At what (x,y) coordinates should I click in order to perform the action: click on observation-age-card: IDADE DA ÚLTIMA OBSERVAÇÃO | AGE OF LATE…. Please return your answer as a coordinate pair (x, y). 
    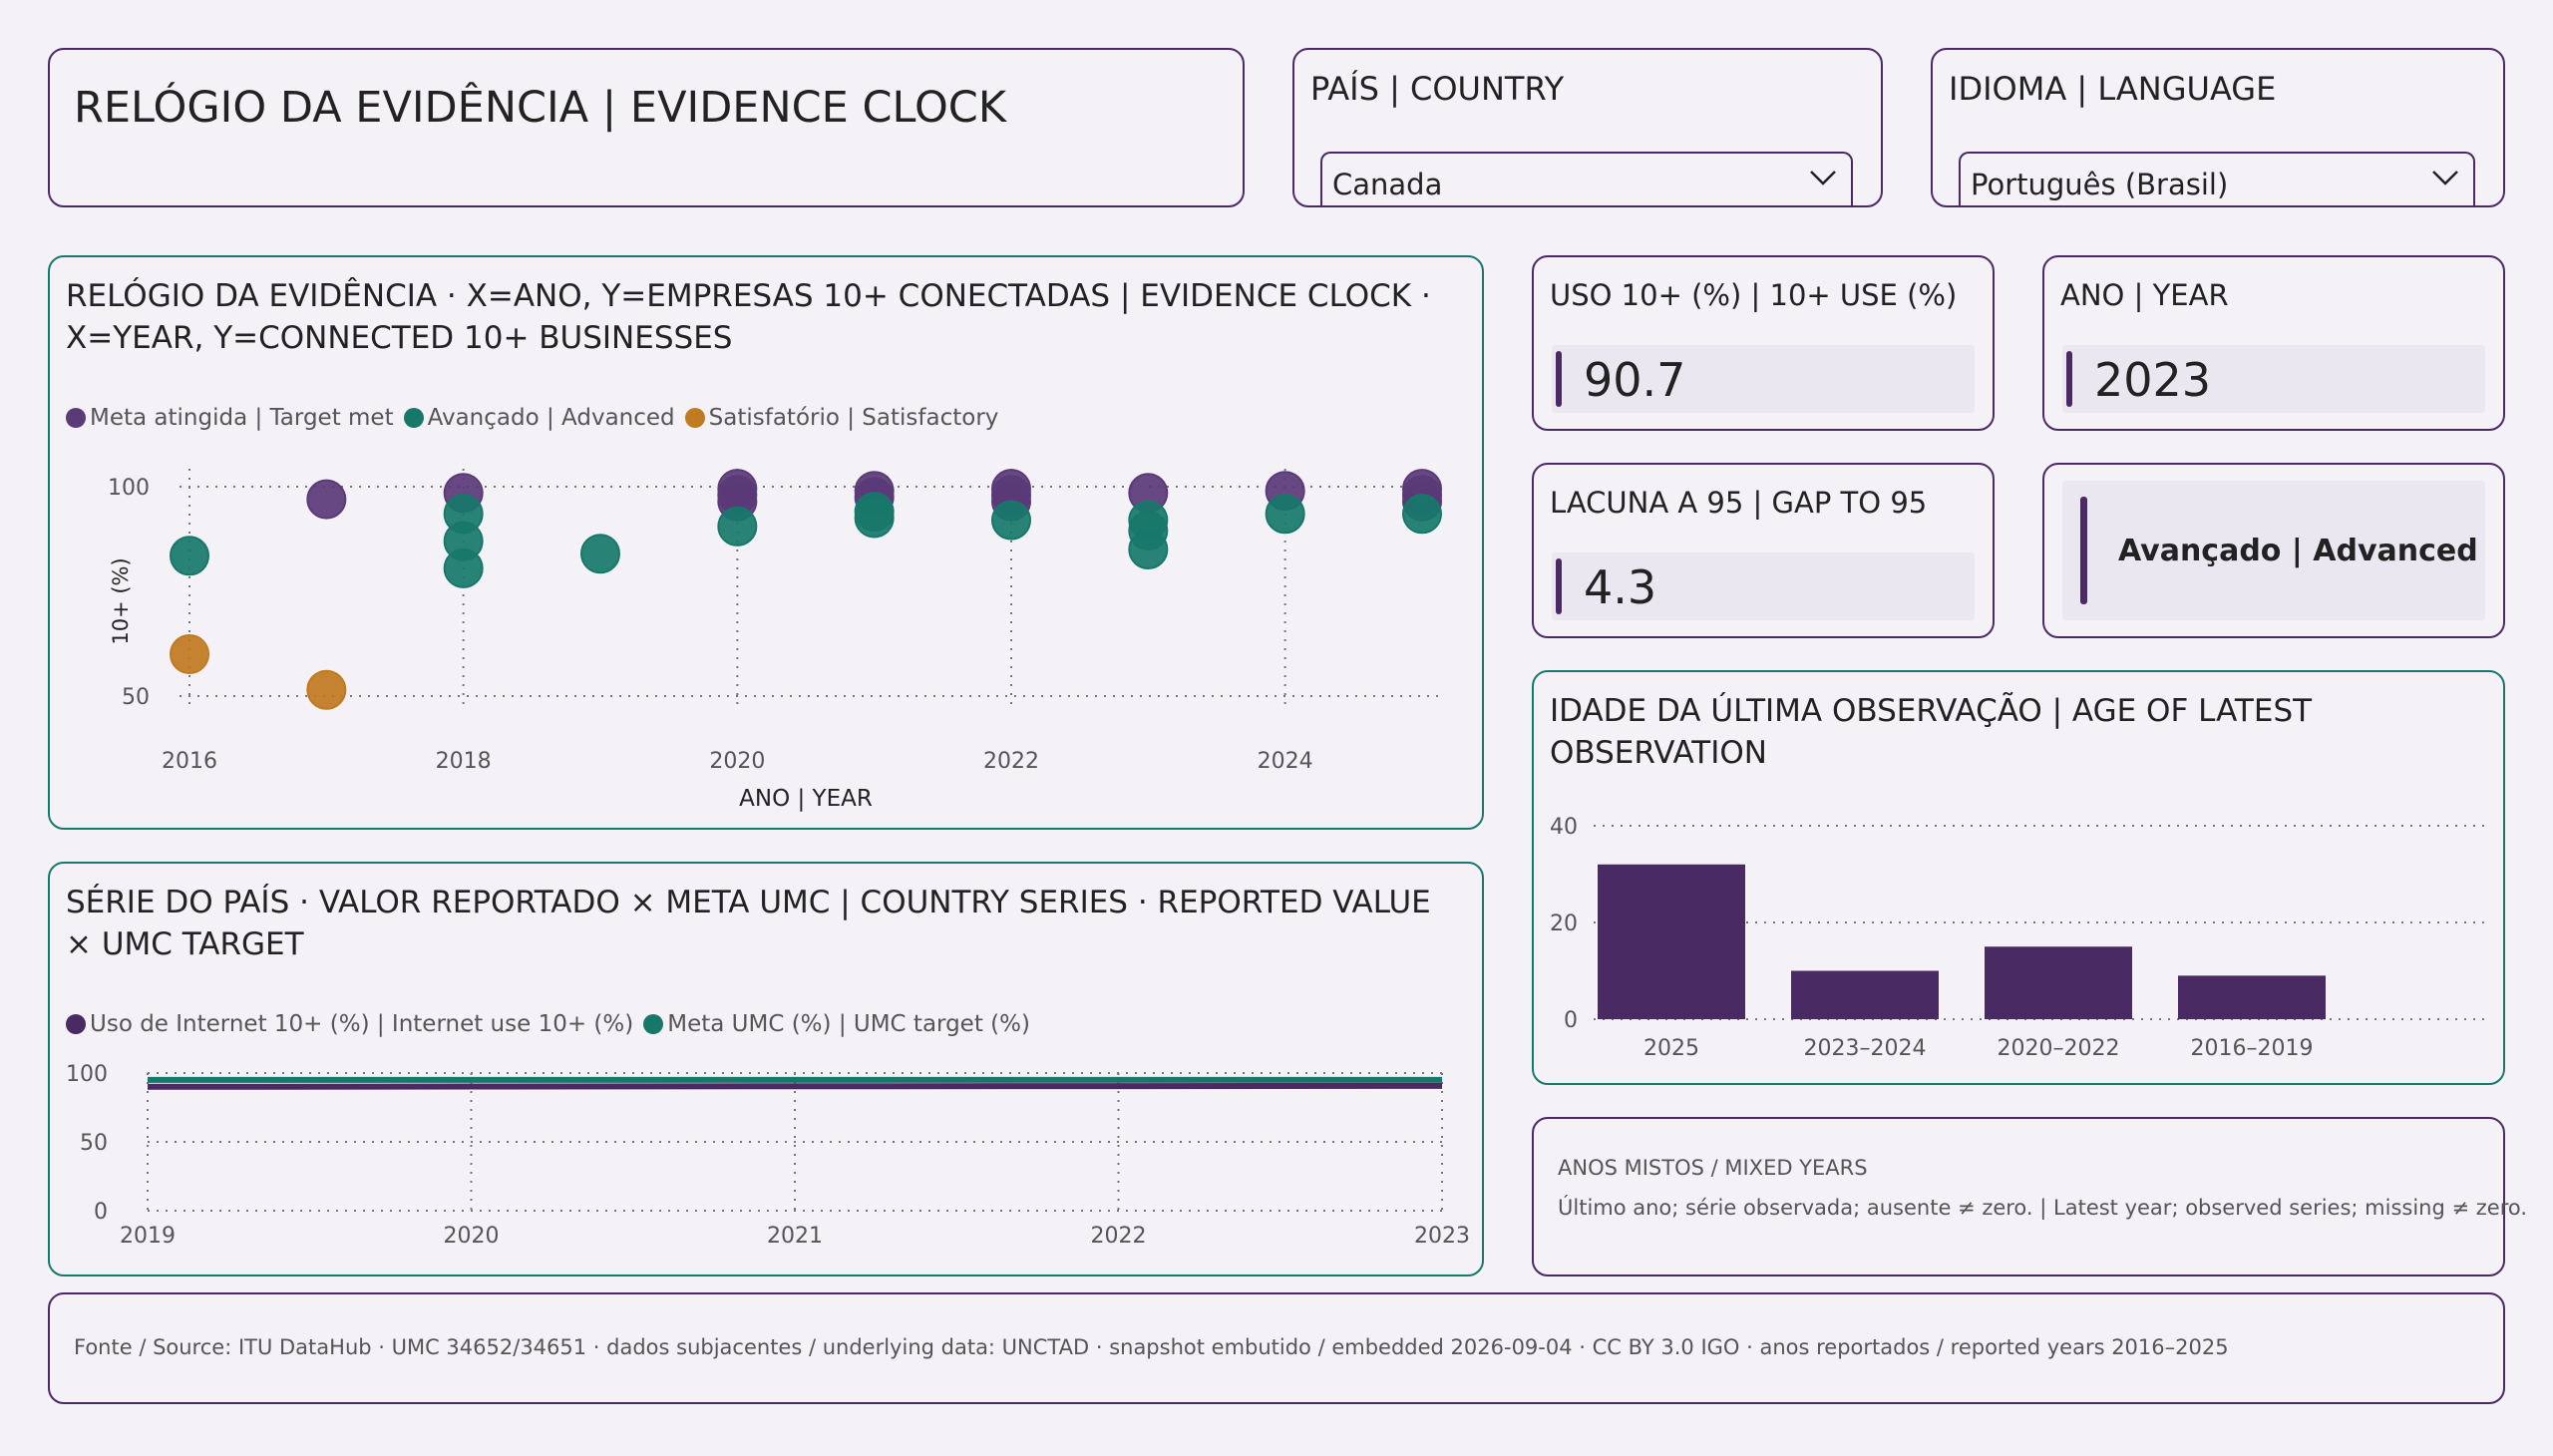
    Looking at the image, I should click on (2019, 877).